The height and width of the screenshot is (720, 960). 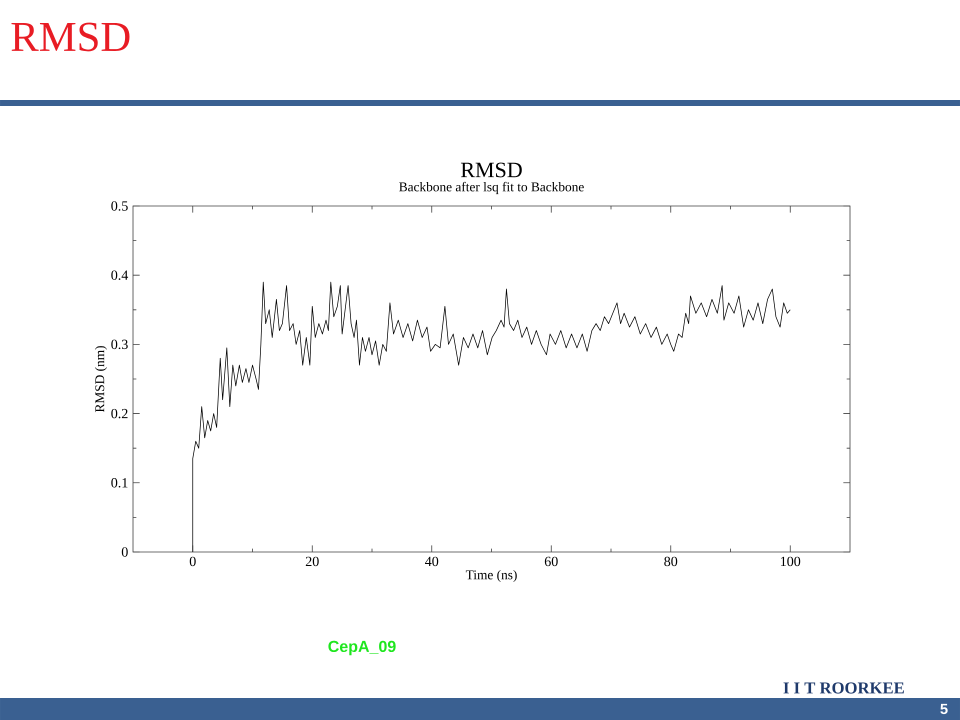 I want to click on y-tick-label: 0.5, so click(x=119, y=206).